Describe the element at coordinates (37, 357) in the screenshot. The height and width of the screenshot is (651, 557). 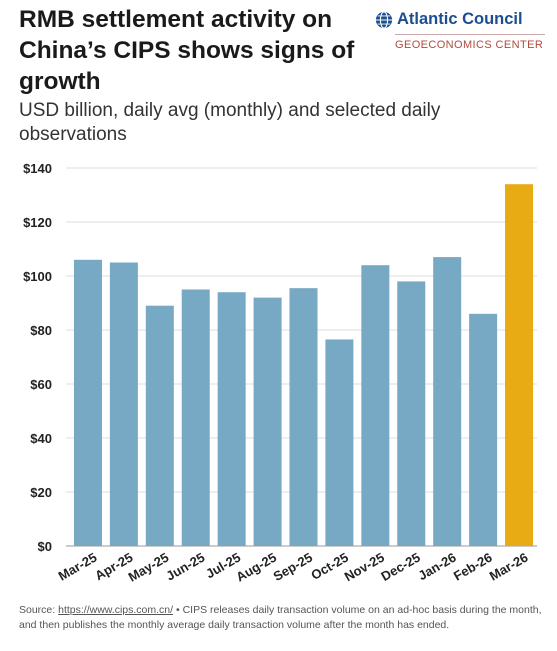
I see `y-axis-tick-labels: $0 $20 $40 $60 $80 $100 $120 $140` at that location.